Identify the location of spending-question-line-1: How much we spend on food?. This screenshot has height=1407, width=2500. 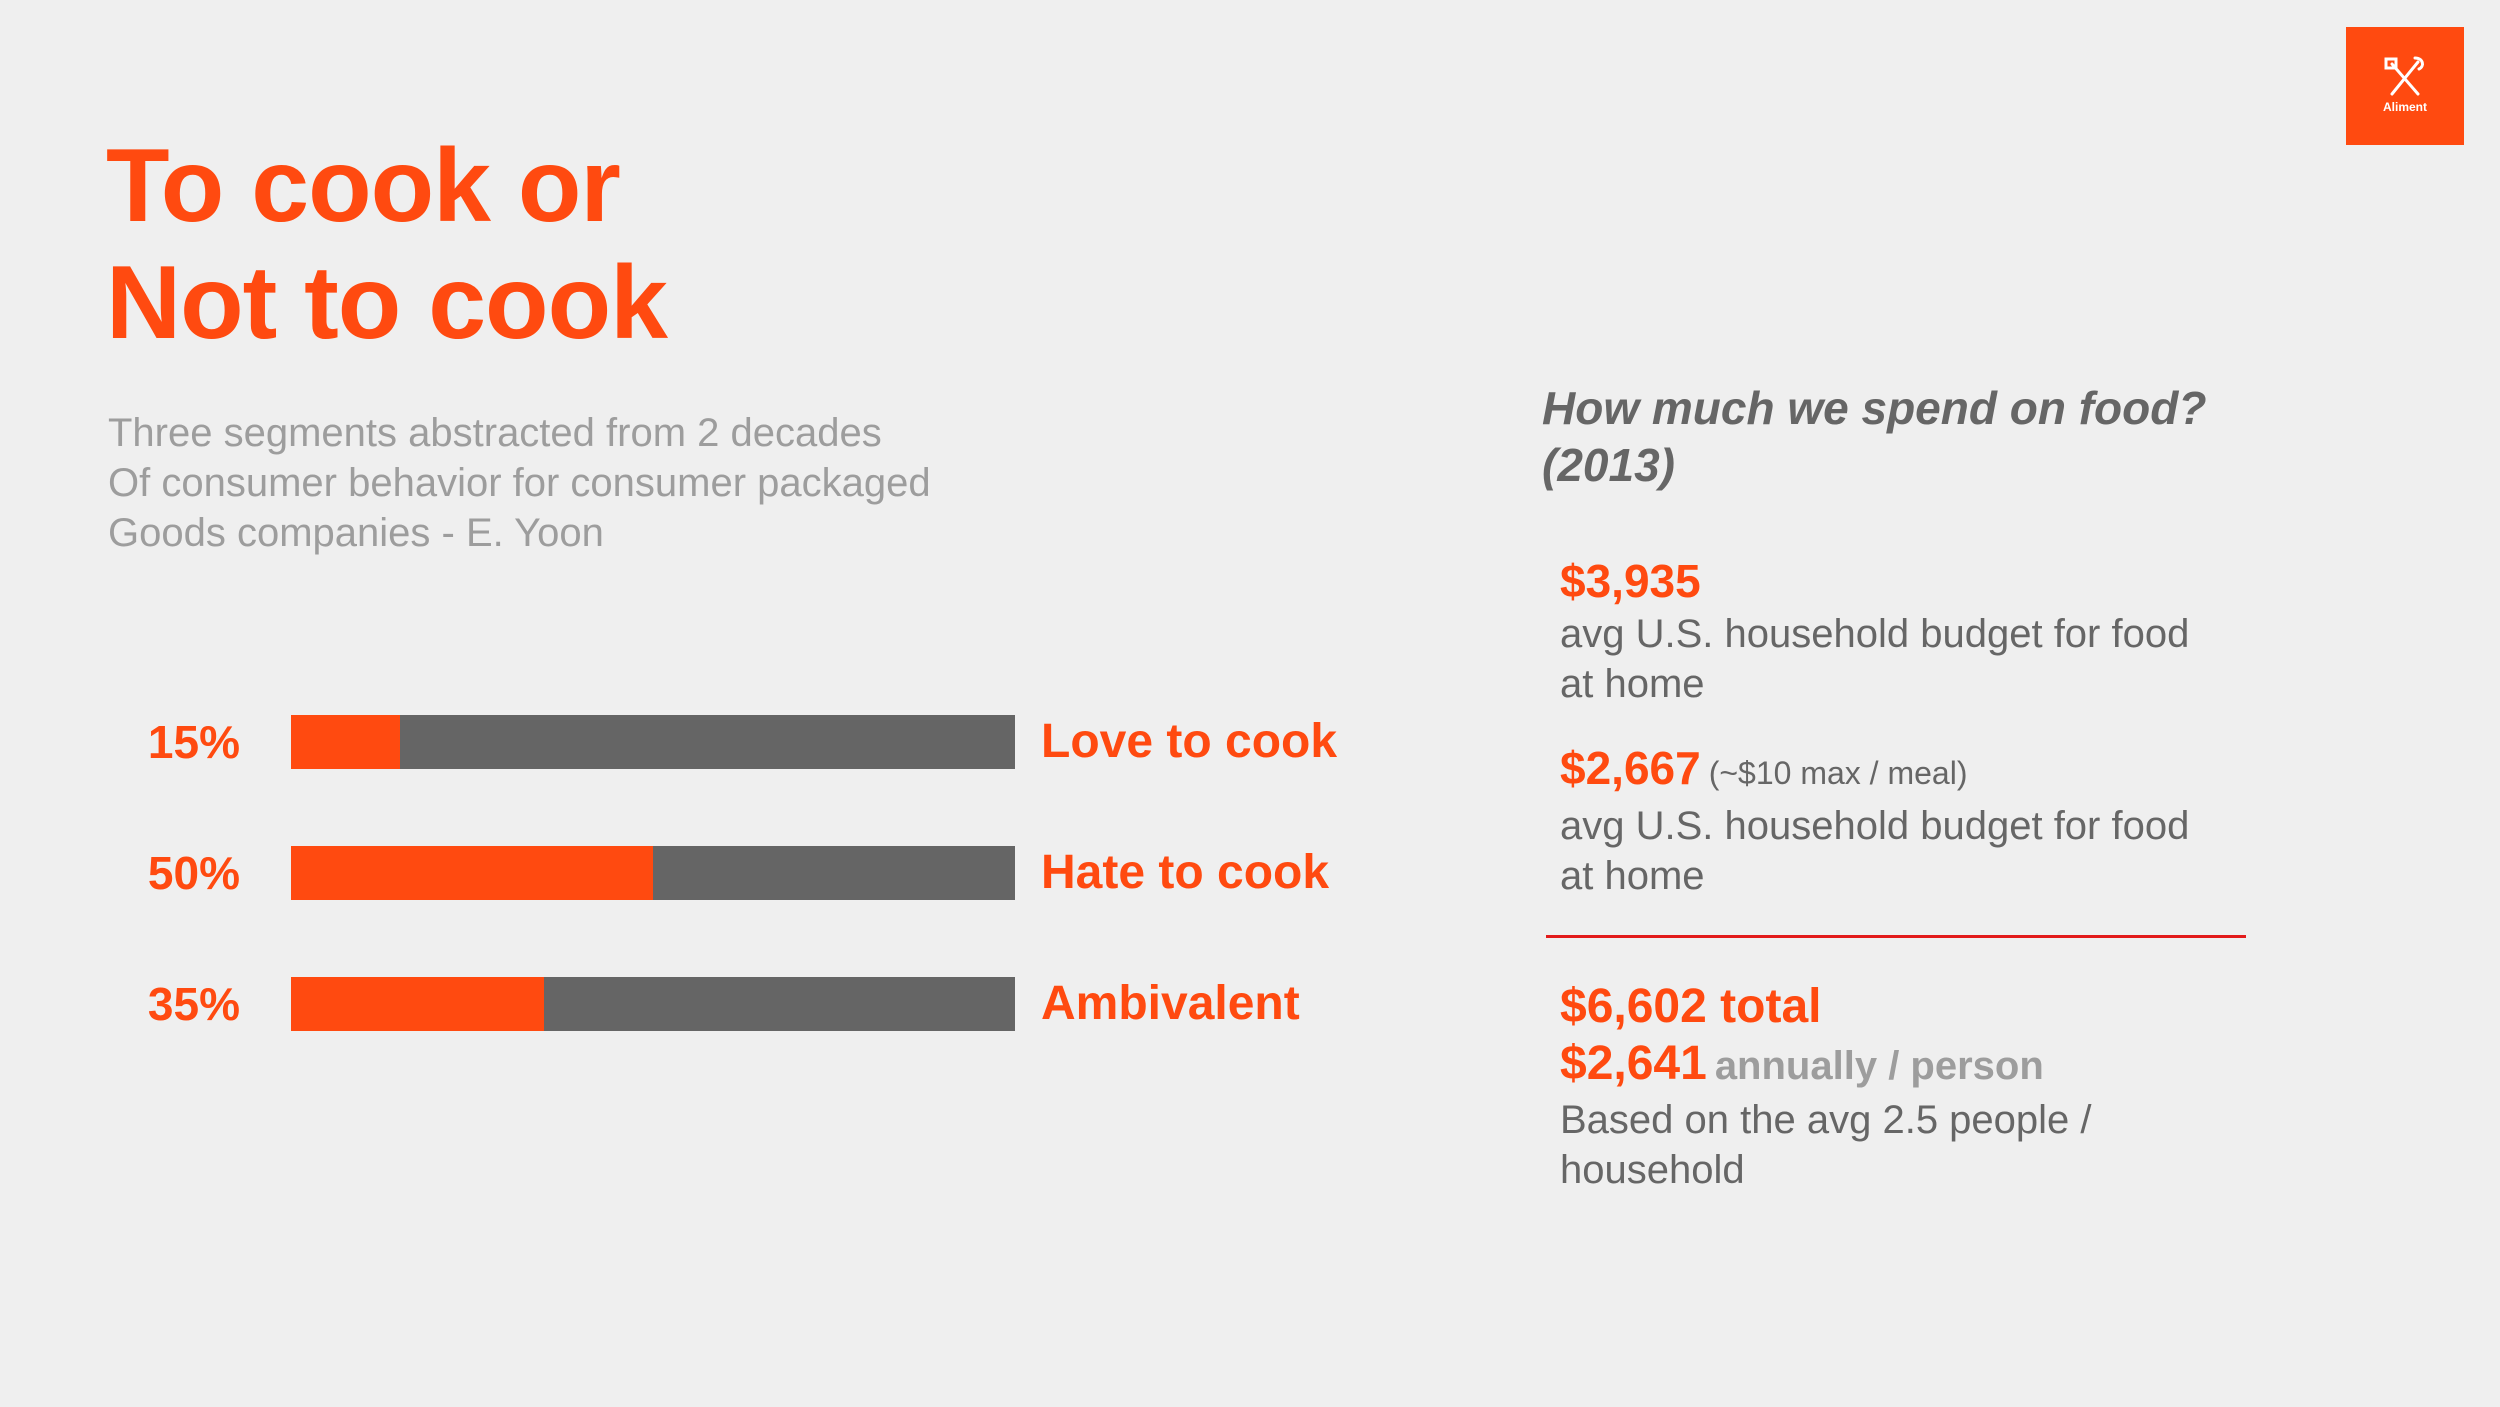
(1874, 408).